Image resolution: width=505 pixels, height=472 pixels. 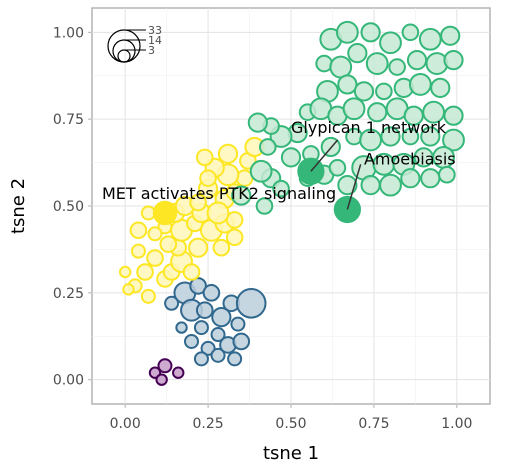 I want to click on x-tick-label: 0.25, so click(x=207, y=424).